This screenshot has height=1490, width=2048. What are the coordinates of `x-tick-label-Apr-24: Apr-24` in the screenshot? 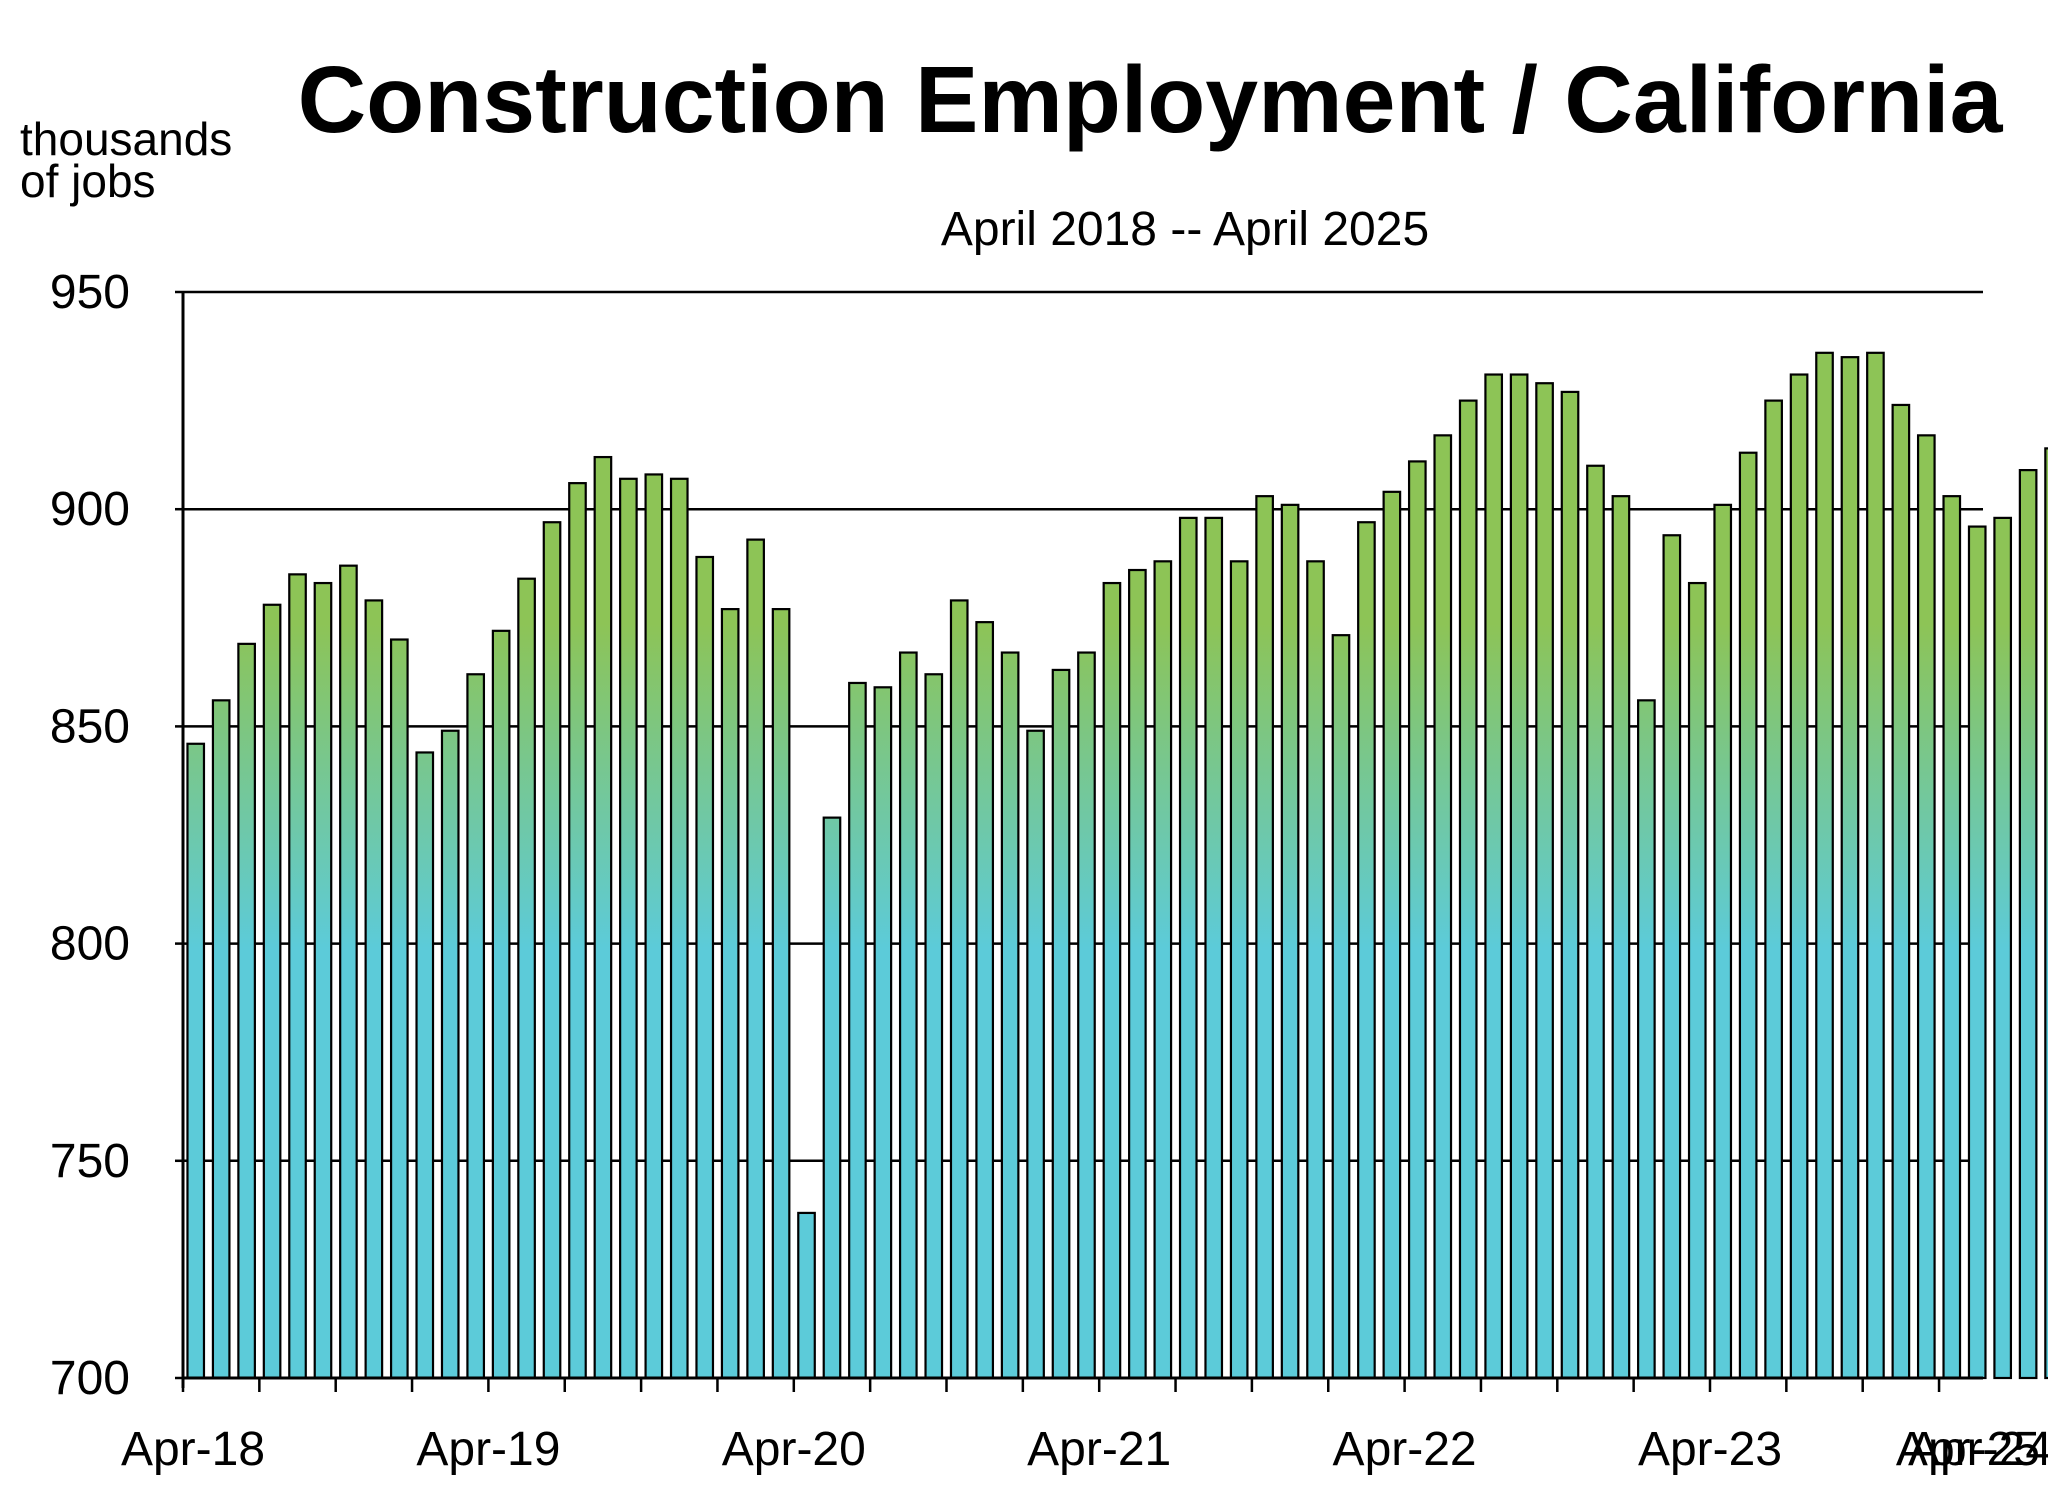 It's located at (1978, 1449).